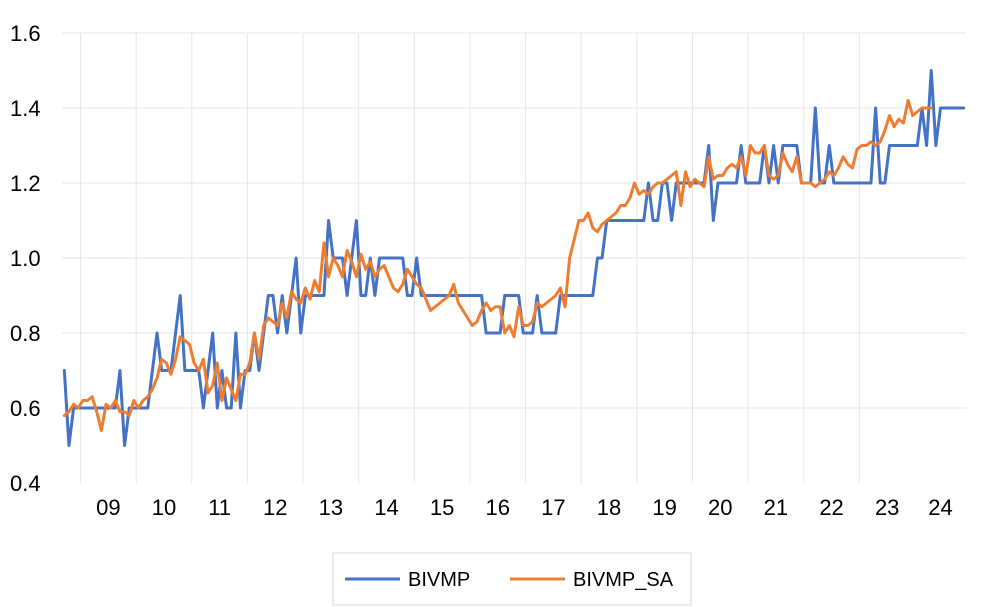 This screenshot has width=1007, height=607. I want to click on x-axis-ticks: 09 10 11 12 13 14 15 16 17 18 19 20 21 22 23 24, so click(524, 507).